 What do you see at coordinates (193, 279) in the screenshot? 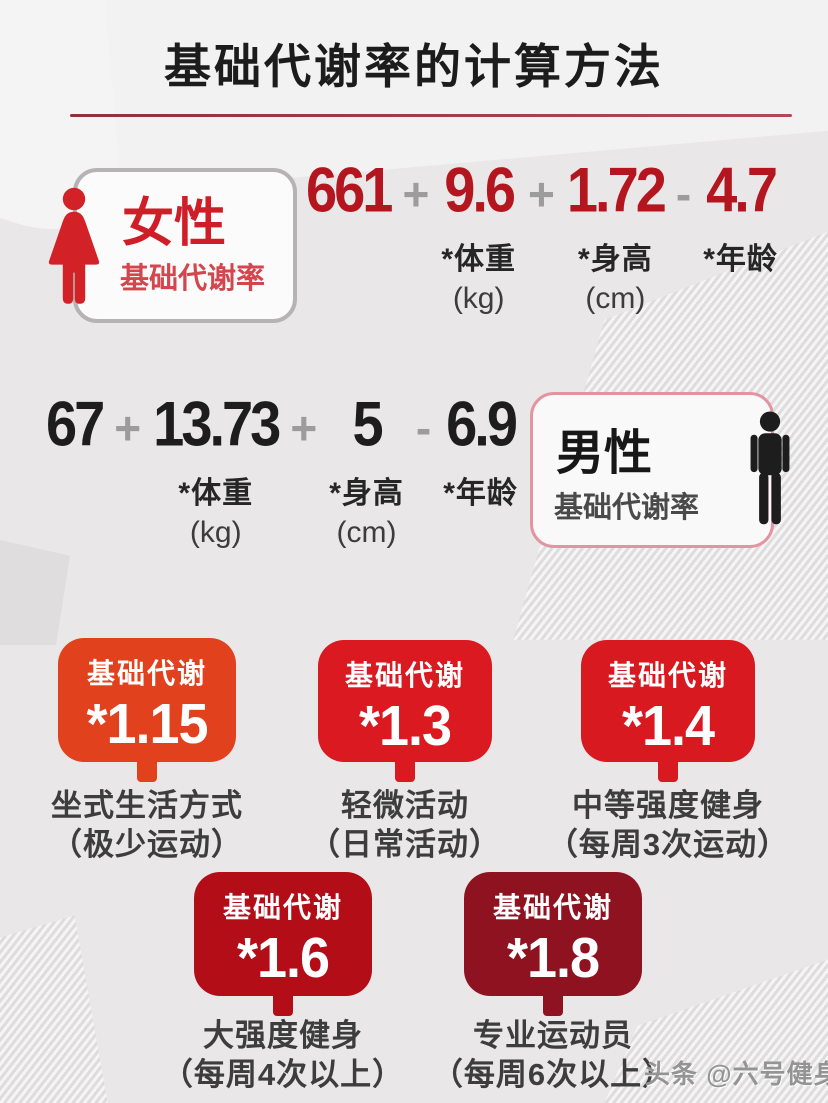
I see `female-bmr-label: 基础代谢率` at bounding box center [193, 279].